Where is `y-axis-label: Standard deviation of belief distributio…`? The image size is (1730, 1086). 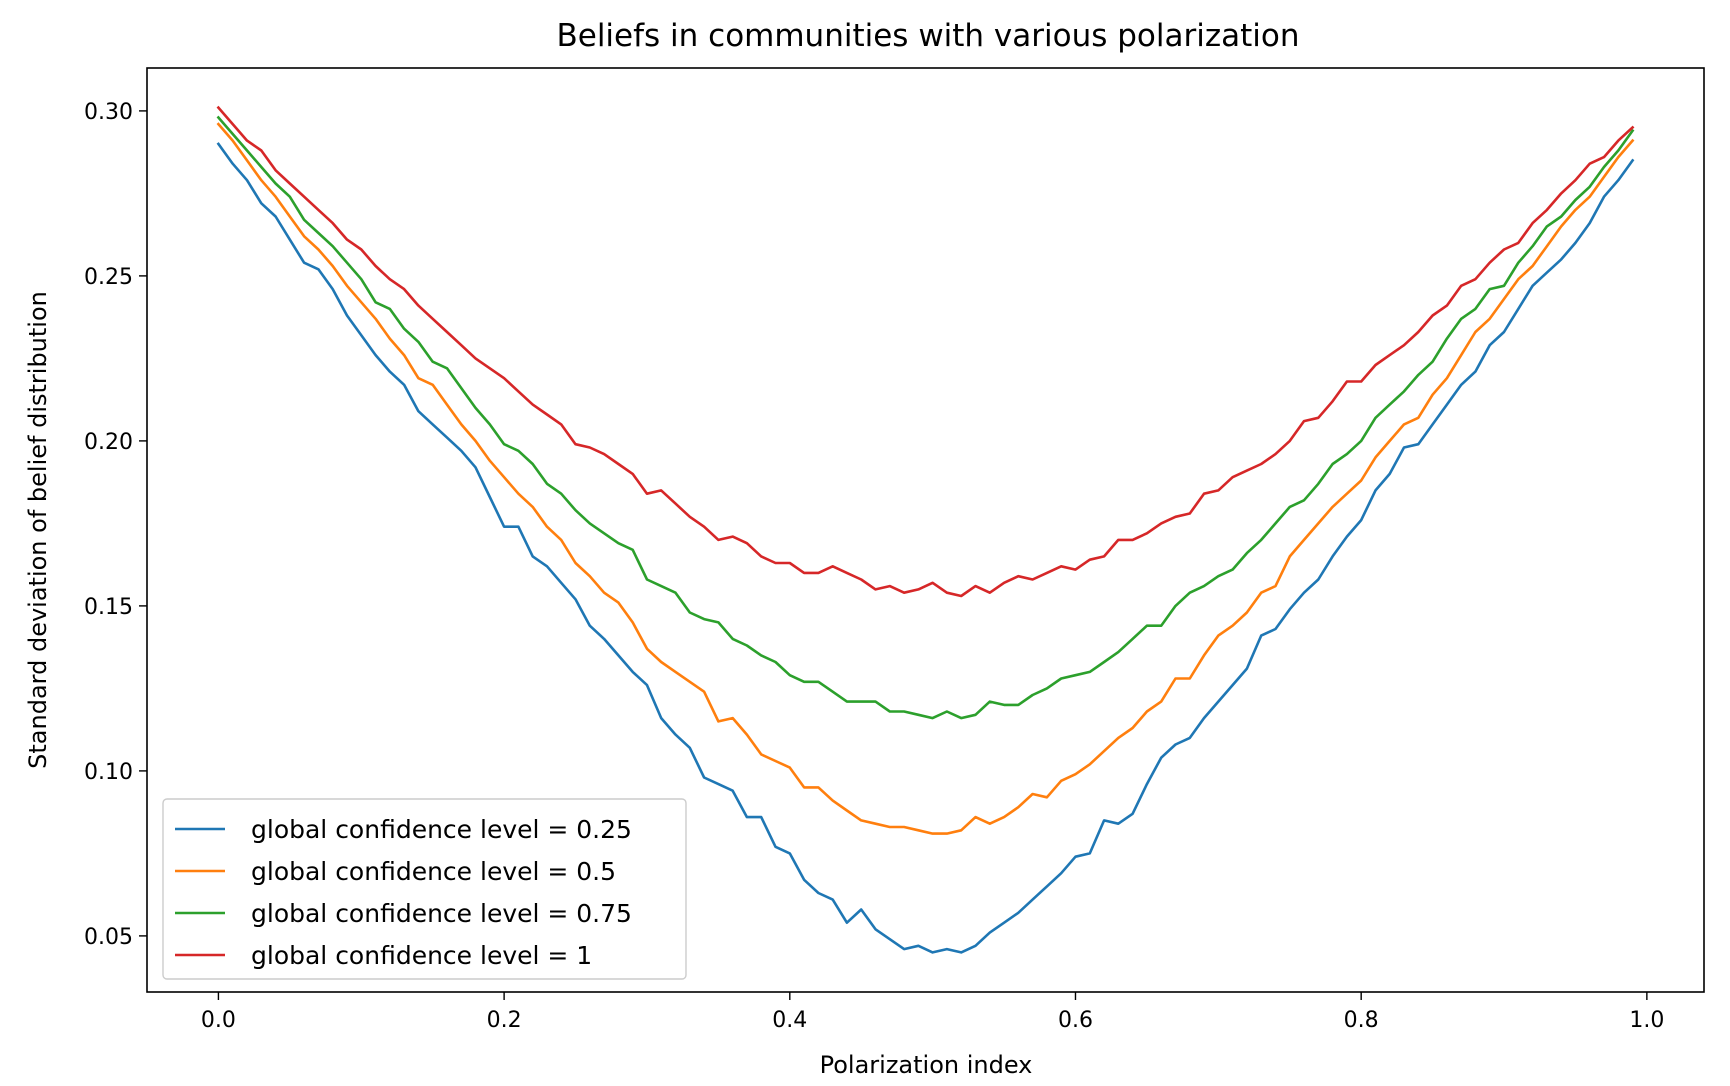 y-axis-label: Standard deviation of belief distributio… is located at coordinates (38, 530).